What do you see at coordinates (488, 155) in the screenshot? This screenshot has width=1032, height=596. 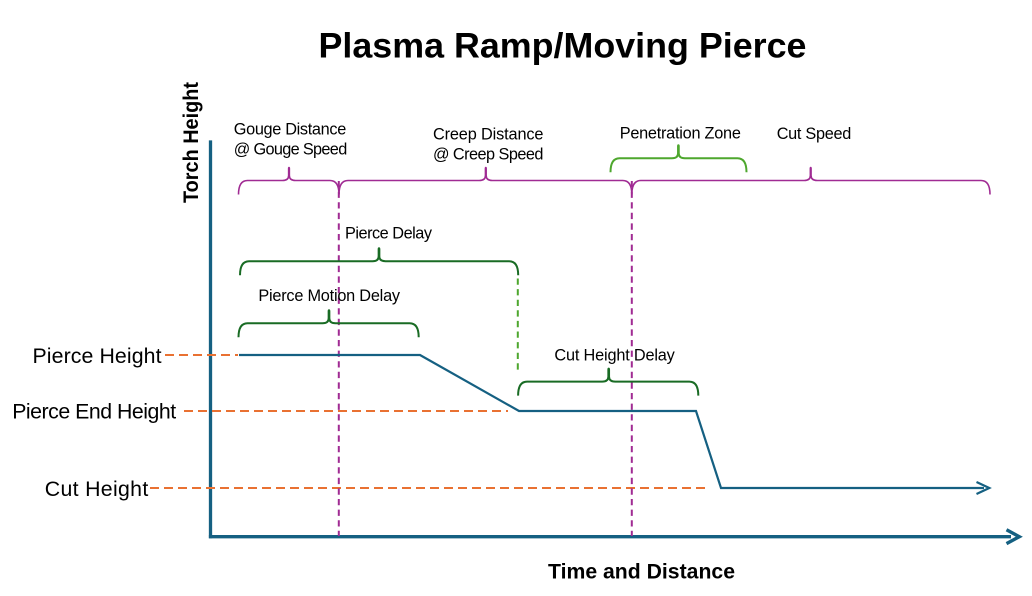 I see `svg-text: @ Creep Speed` at bounding box center [488, 155].